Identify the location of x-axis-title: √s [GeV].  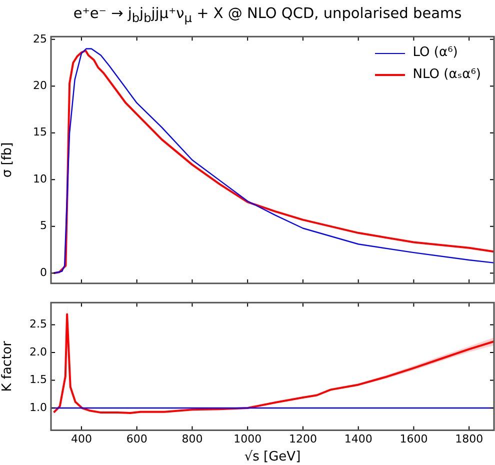
(272, 457).